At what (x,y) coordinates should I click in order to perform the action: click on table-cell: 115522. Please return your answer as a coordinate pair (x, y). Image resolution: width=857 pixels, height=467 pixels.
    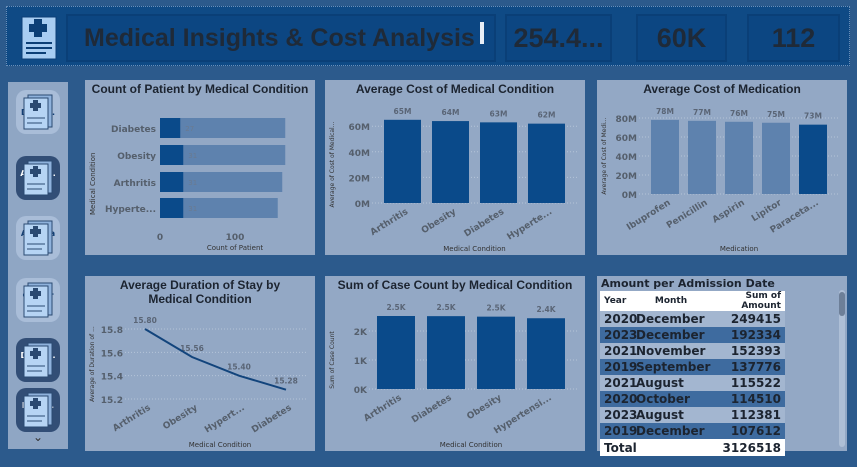
    Looking at the image, I should click on (755, 383).